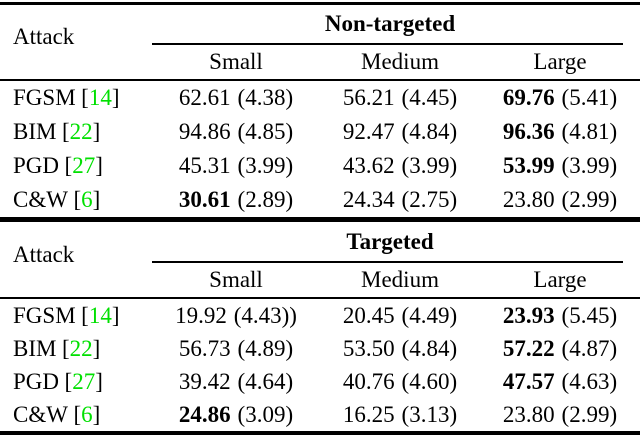 Image resolution: width=640 pixels, height=442 pixels. I want to click on group-header-non-targeted: Non-targeted, so click(390, 23).